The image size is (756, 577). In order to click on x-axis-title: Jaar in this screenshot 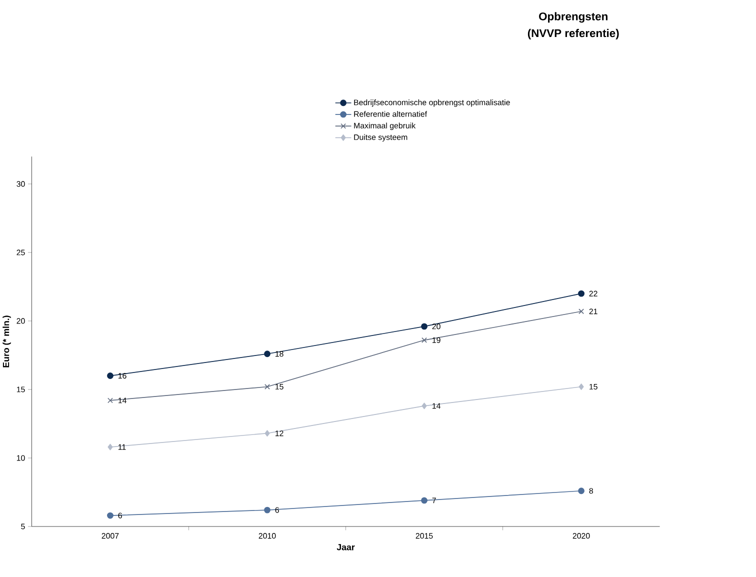, I will do `click(345, 547)`.